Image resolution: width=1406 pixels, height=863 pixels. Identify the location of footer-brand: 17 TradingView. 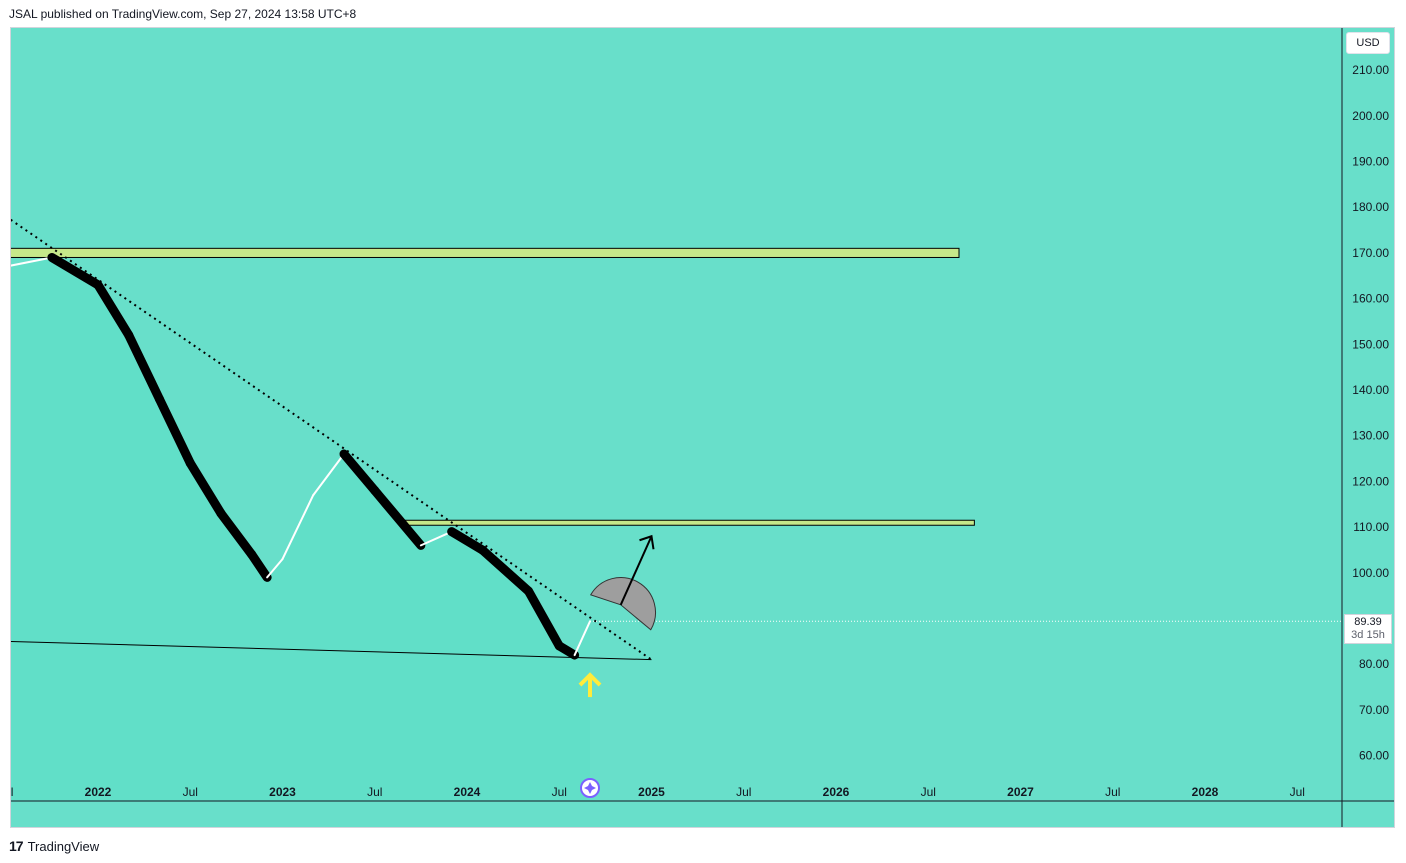
(54, 846).